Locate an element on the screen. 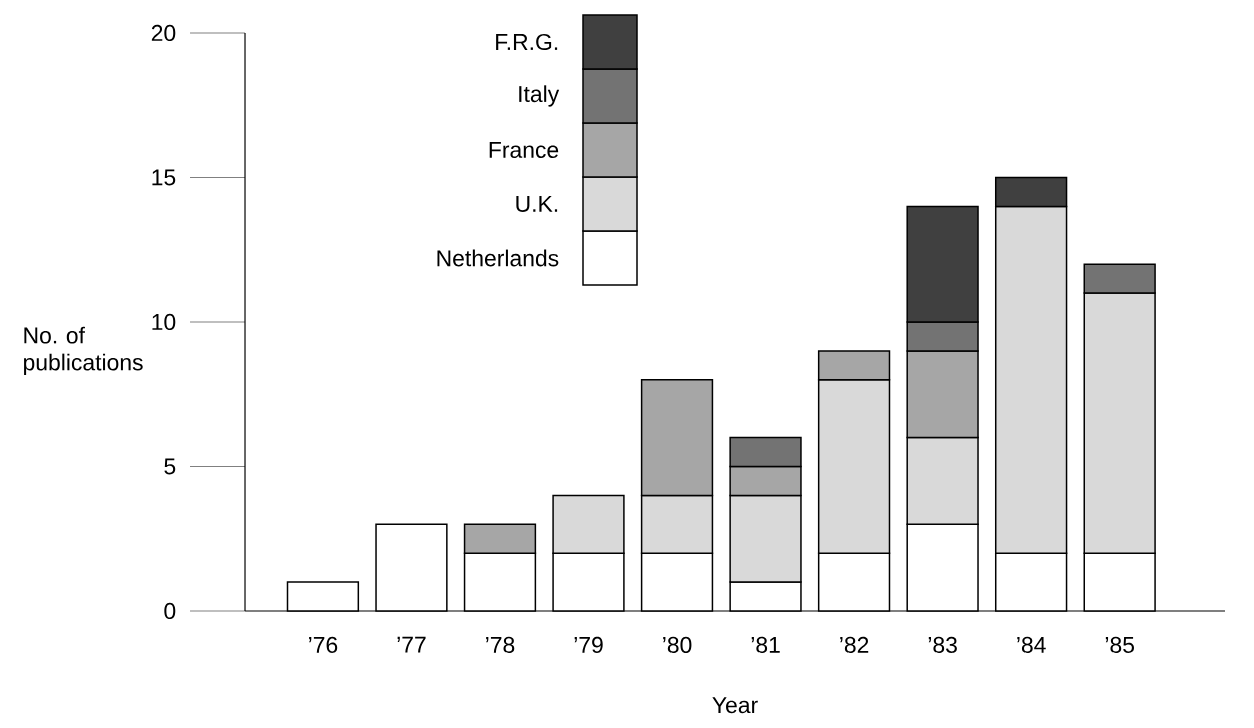 The width and height of the screenshot is (1254, 728). x-tick-label: ’82 is located at coordinates (854, 645).